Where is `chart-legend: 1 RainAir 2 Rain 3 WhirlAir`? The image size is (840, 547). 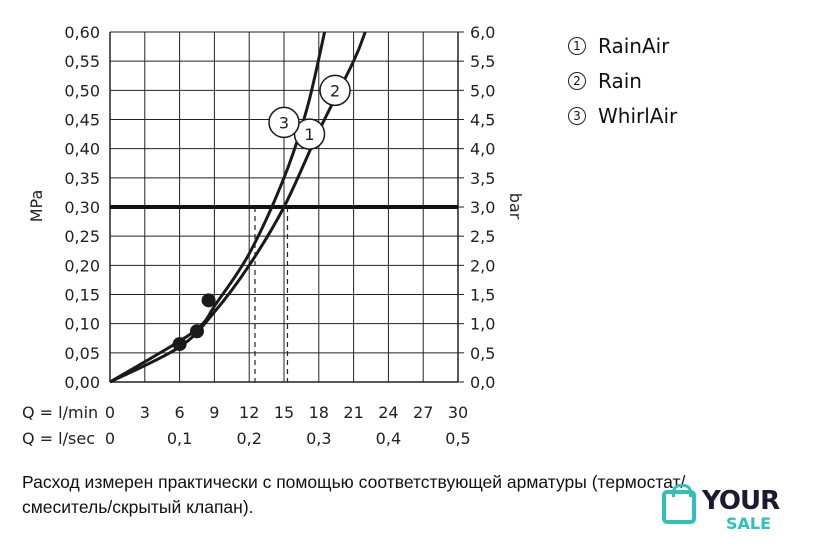
chart-legend: 1 RainAir 2 Rain 3 WhirlAir is located at coordinates (622, 80).